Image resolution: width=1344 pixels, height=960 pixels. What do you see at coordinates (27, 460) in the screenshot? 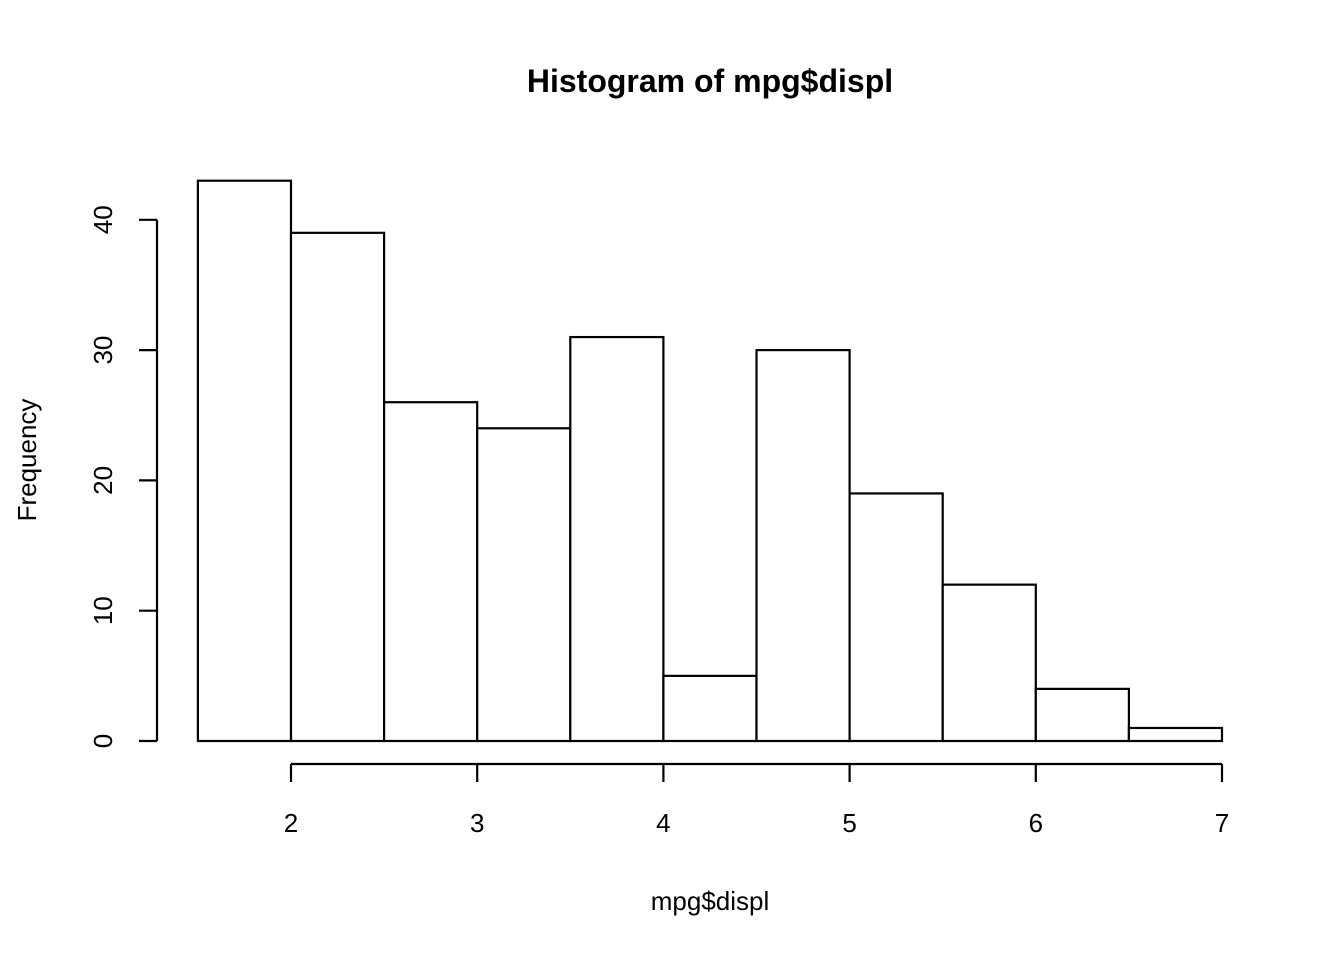
I see `y-axis-label: Frequency` at bounding box center [27, 460].